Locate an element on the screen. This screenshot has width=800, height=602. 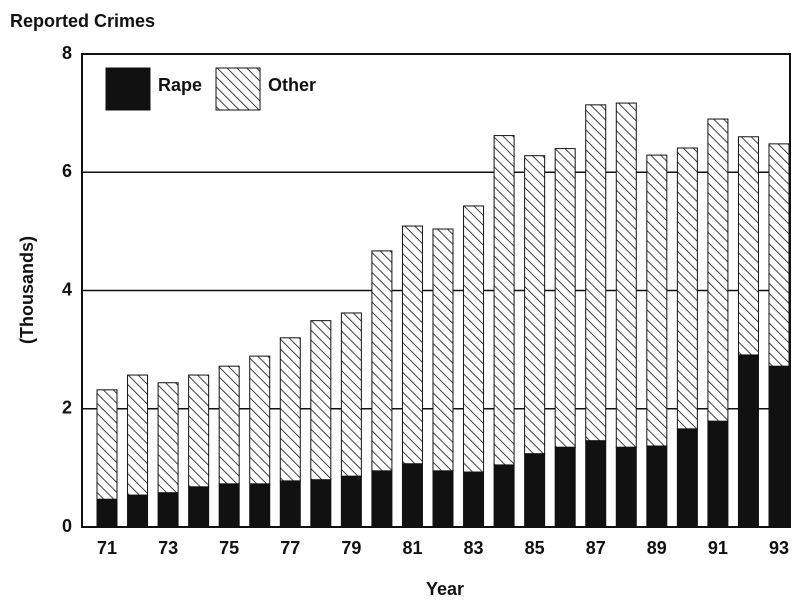
y-axis-label: (Thousands) is located at coordinates (27, 290).